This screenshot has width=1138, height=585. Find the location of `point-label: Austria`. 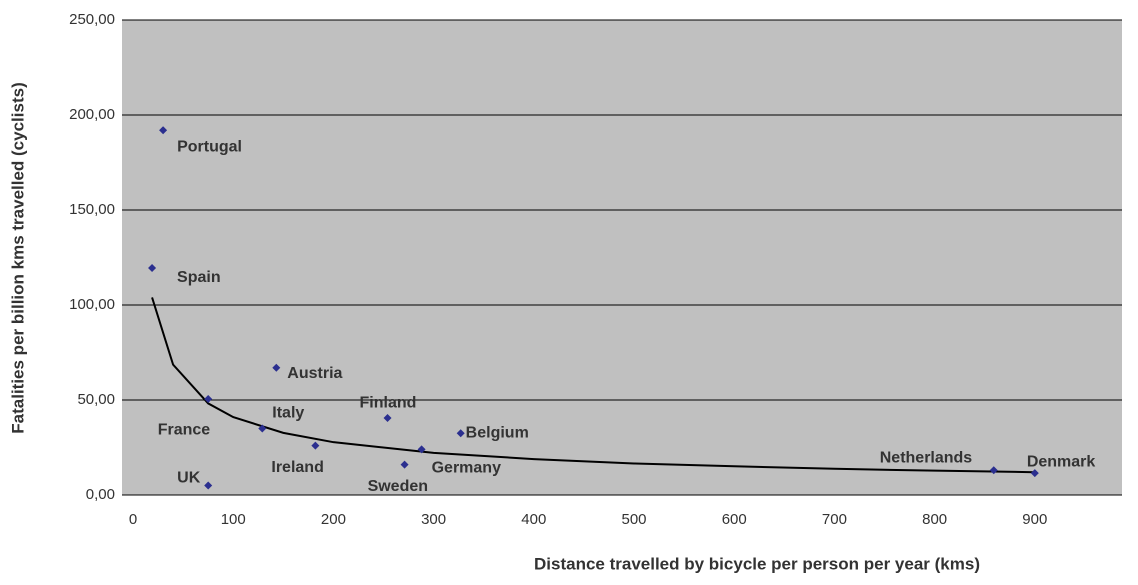

point-label: Austria is located at coordinates (314, 373).